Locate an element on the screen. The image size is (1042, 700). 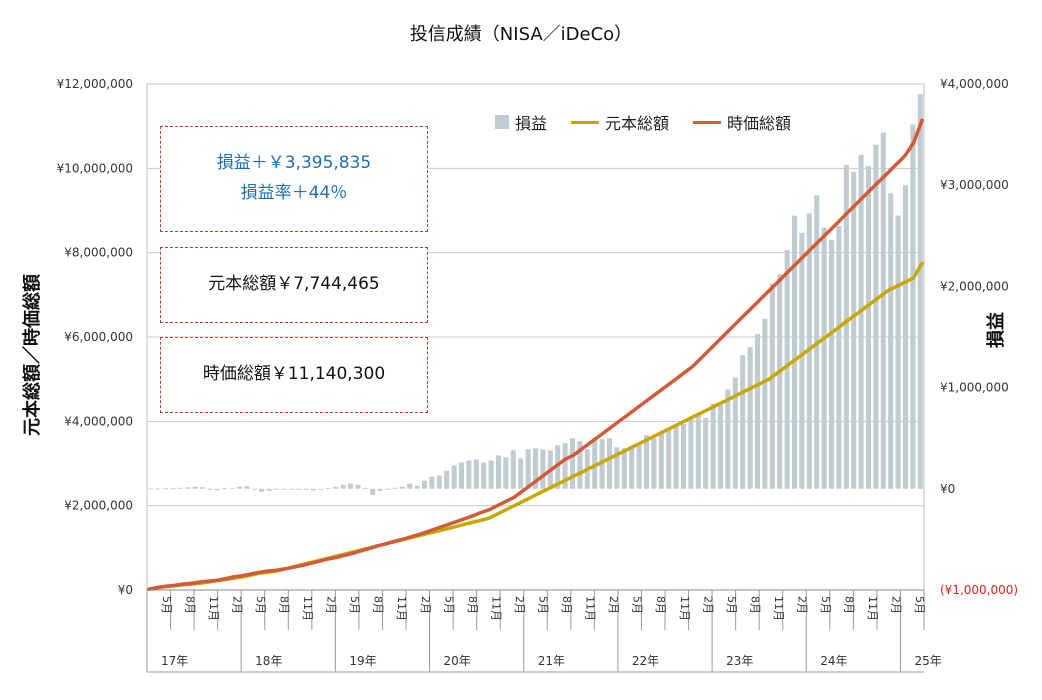
left-axis-label: 元本総額／時価総額 is located at coordinates (32, 355).